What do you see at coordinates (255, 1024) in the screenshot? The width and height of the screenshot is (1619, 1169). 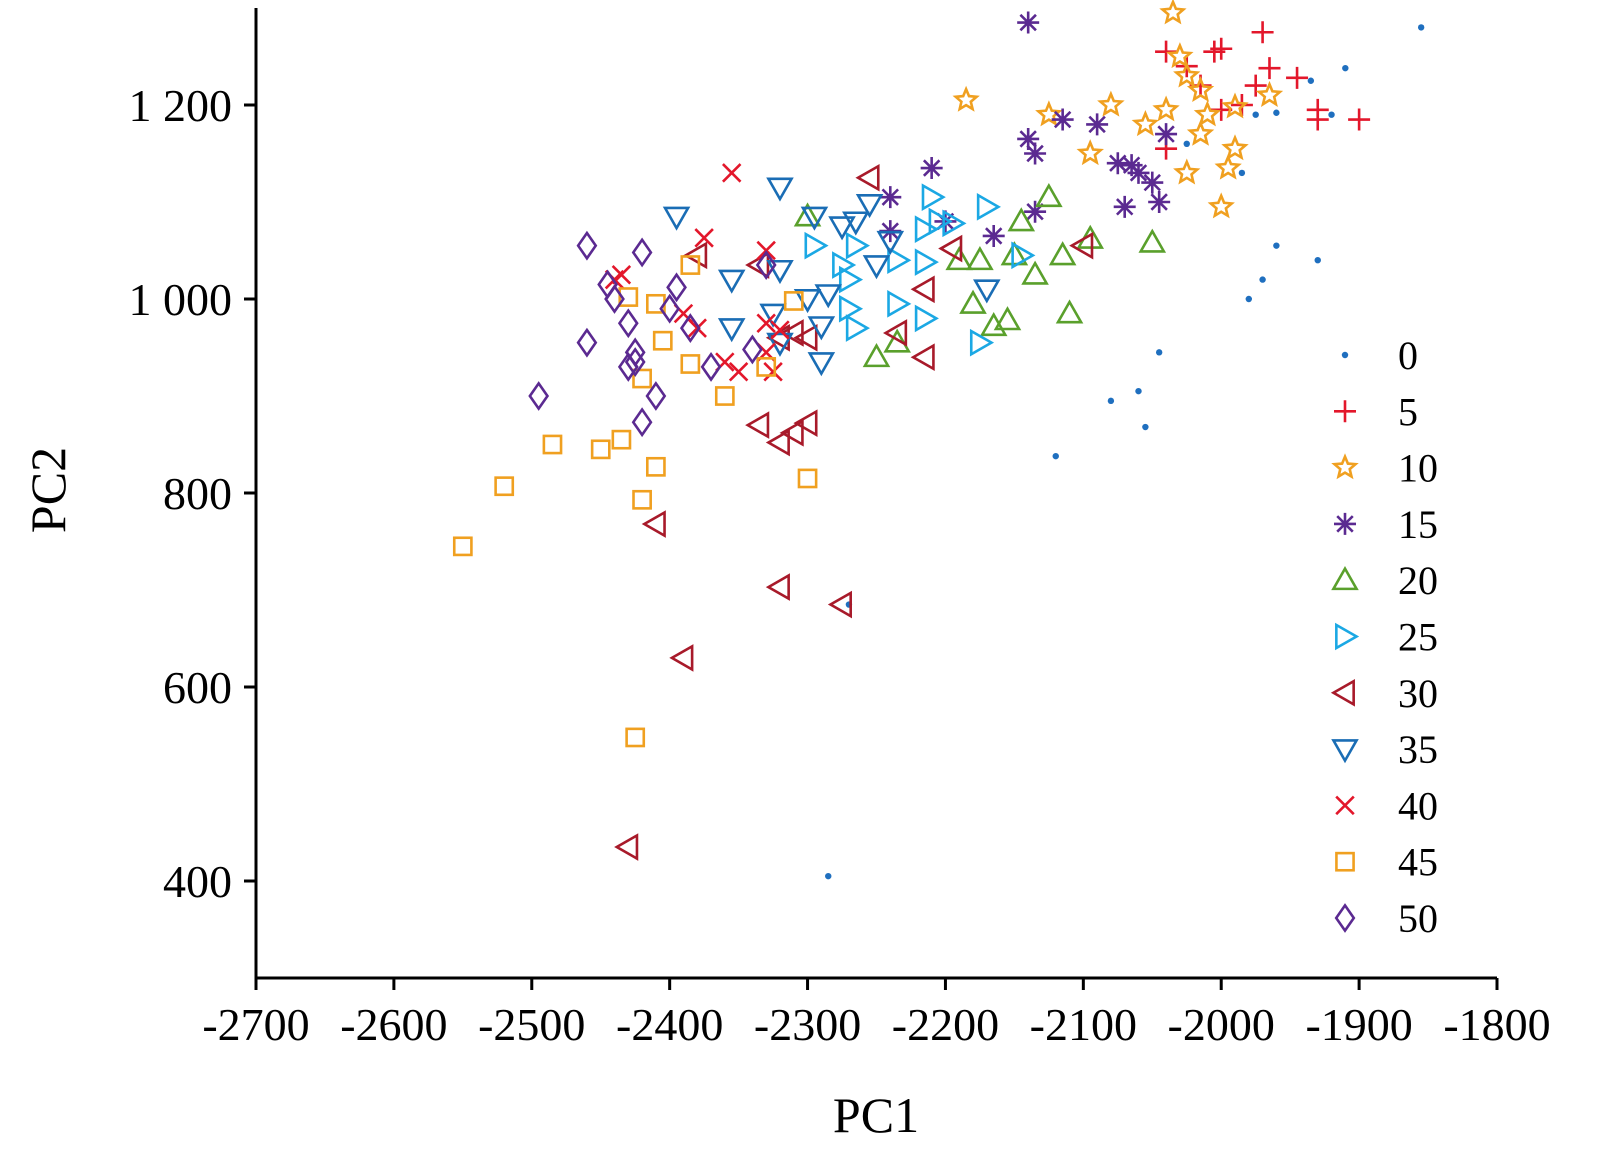 I see `x-tick-label: -2700` at bounding box center [255, 1024].